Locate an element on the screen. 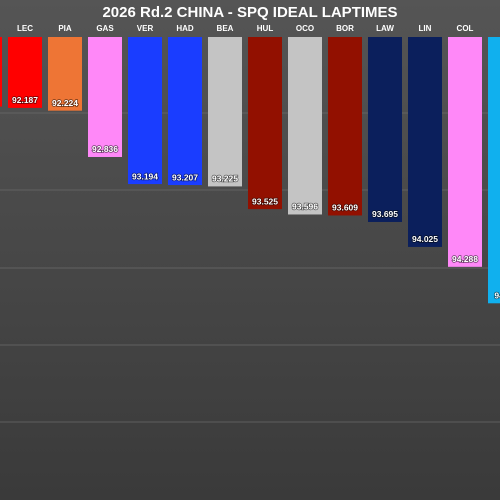  x-tick-label: PIA is located at coordinates (65, 28).